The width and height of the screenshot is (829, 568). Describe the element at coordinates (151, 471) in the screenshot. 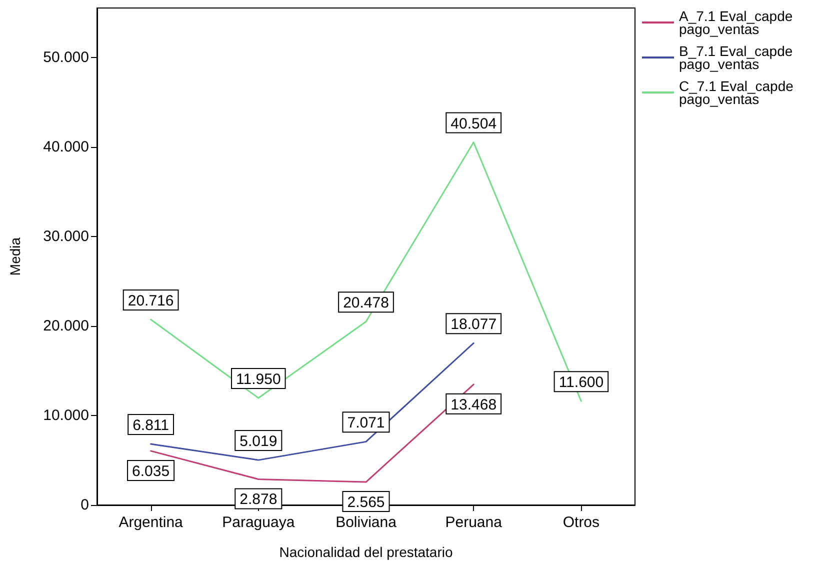

I see `data-label: 6.035` at that location.